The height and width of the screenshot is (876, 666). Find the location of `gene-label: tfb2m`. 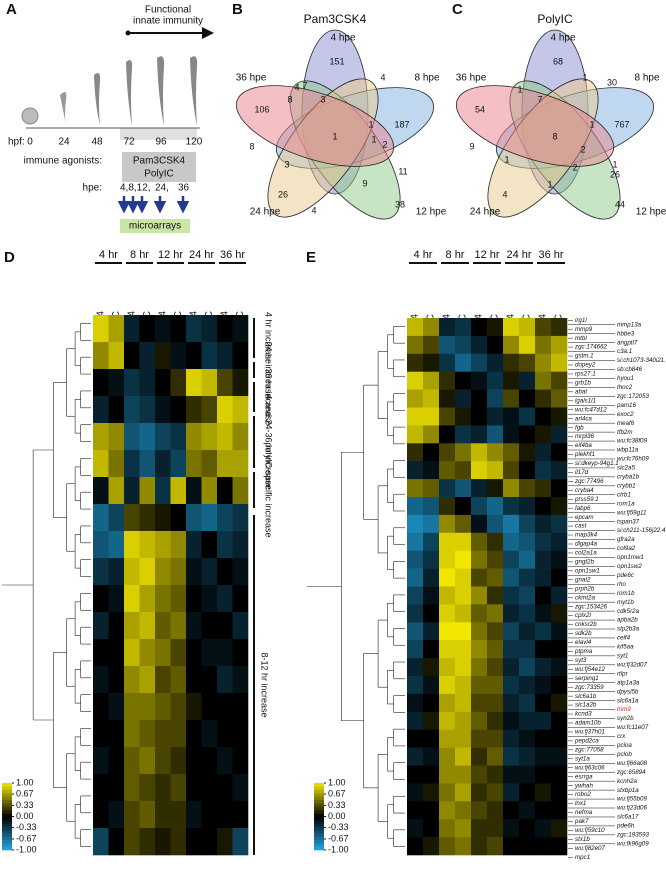

gene-label: tfb2m is located at coordinates (624, 432).